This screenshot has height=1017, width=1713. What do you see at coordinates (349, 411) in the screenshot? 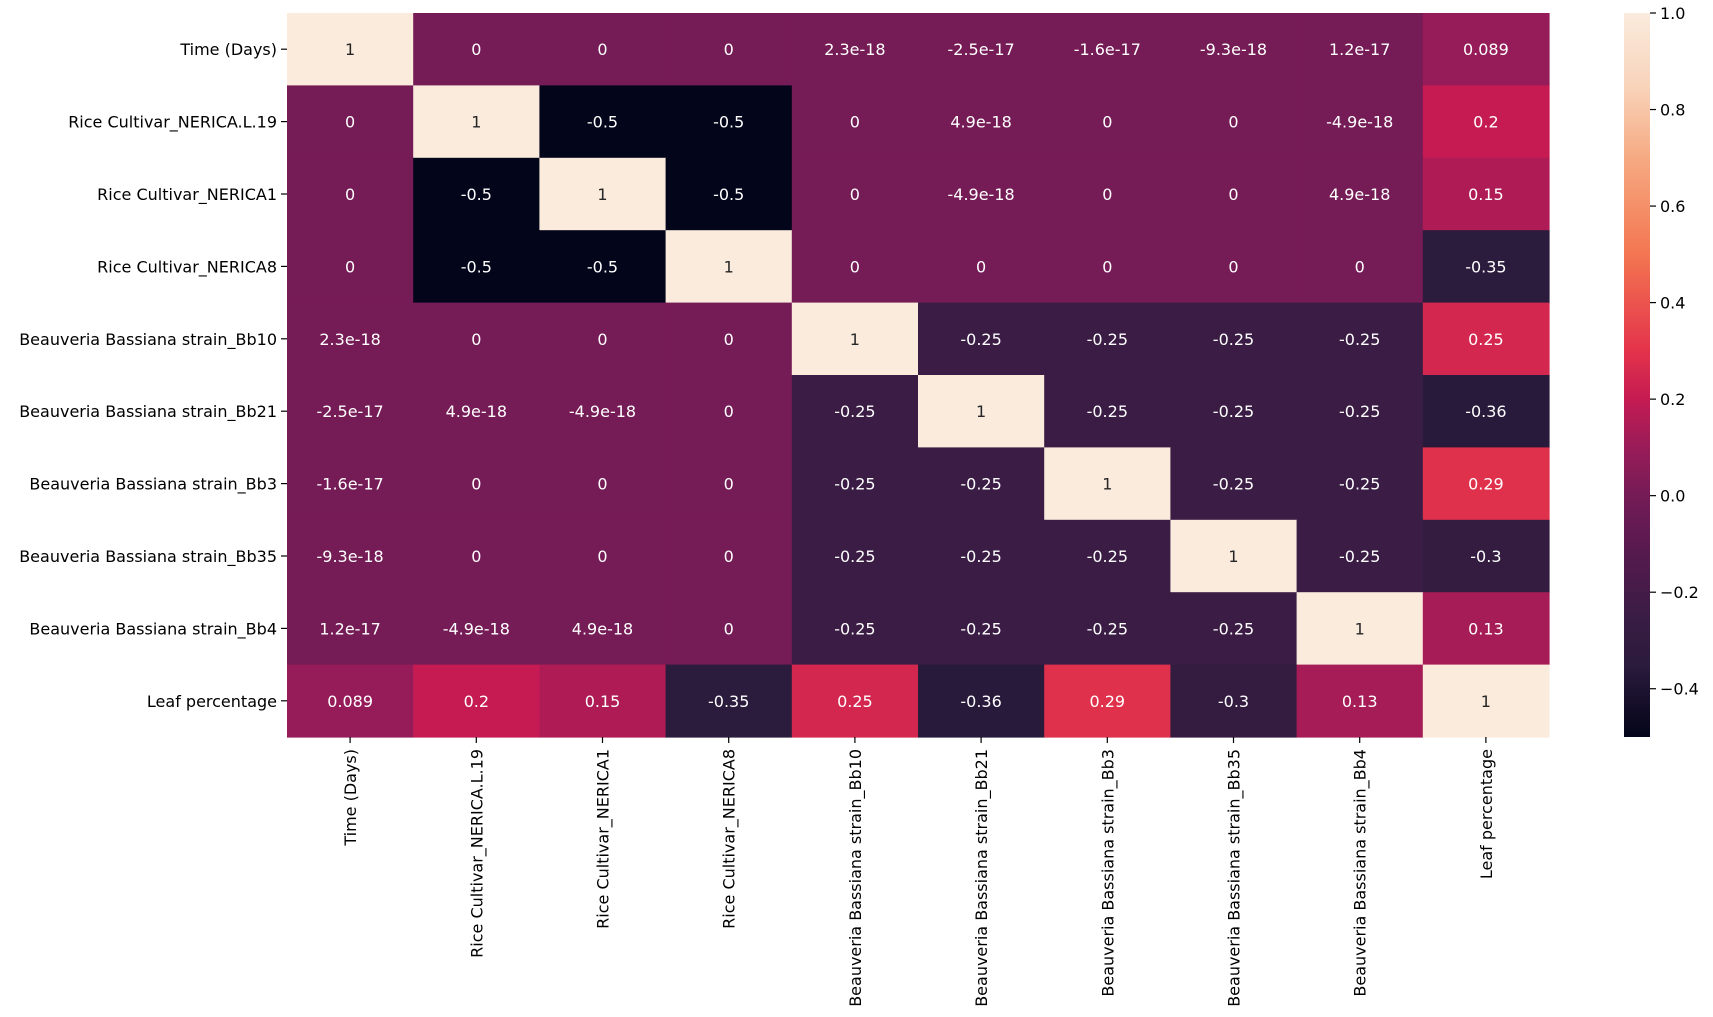
I see `cell-value-label: -2.5e-17` at bounding box center [349, 411].